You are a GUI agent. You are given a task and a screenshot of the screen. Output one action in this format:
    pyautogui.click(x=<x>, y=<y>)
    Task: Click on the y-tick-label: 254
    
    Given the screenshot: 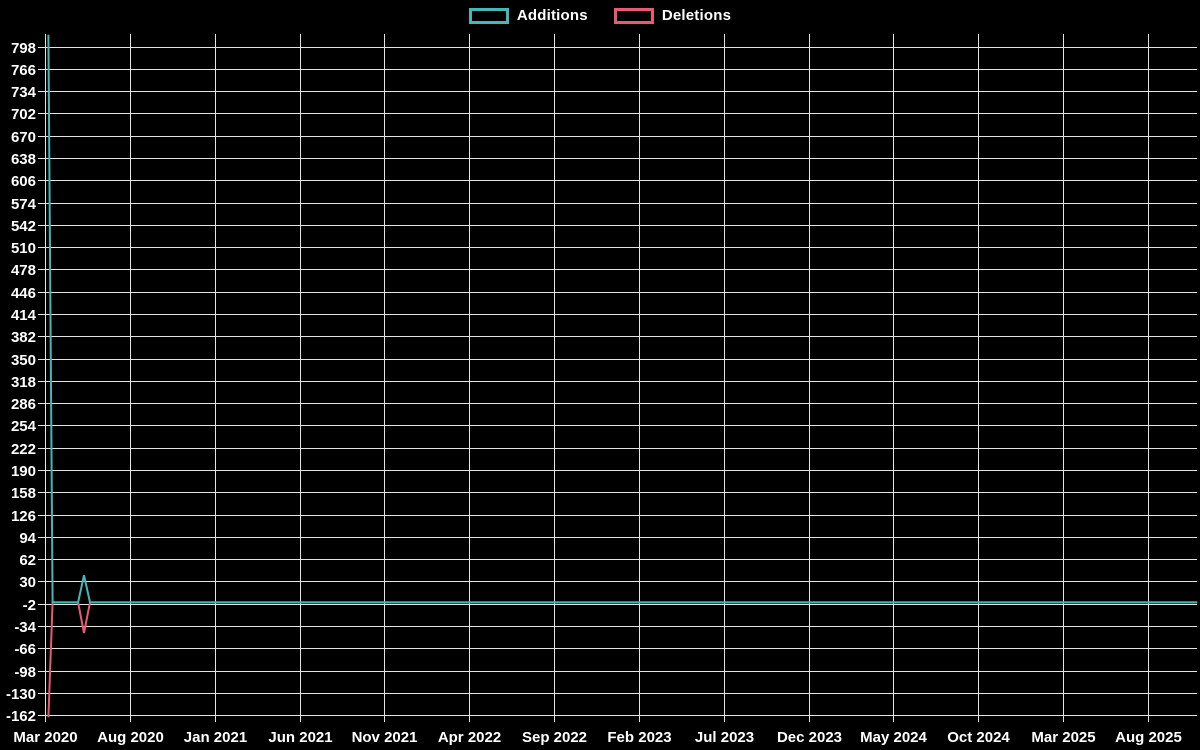 What is the action you would take?
    pyautogui.click(x=24, y=426)
    